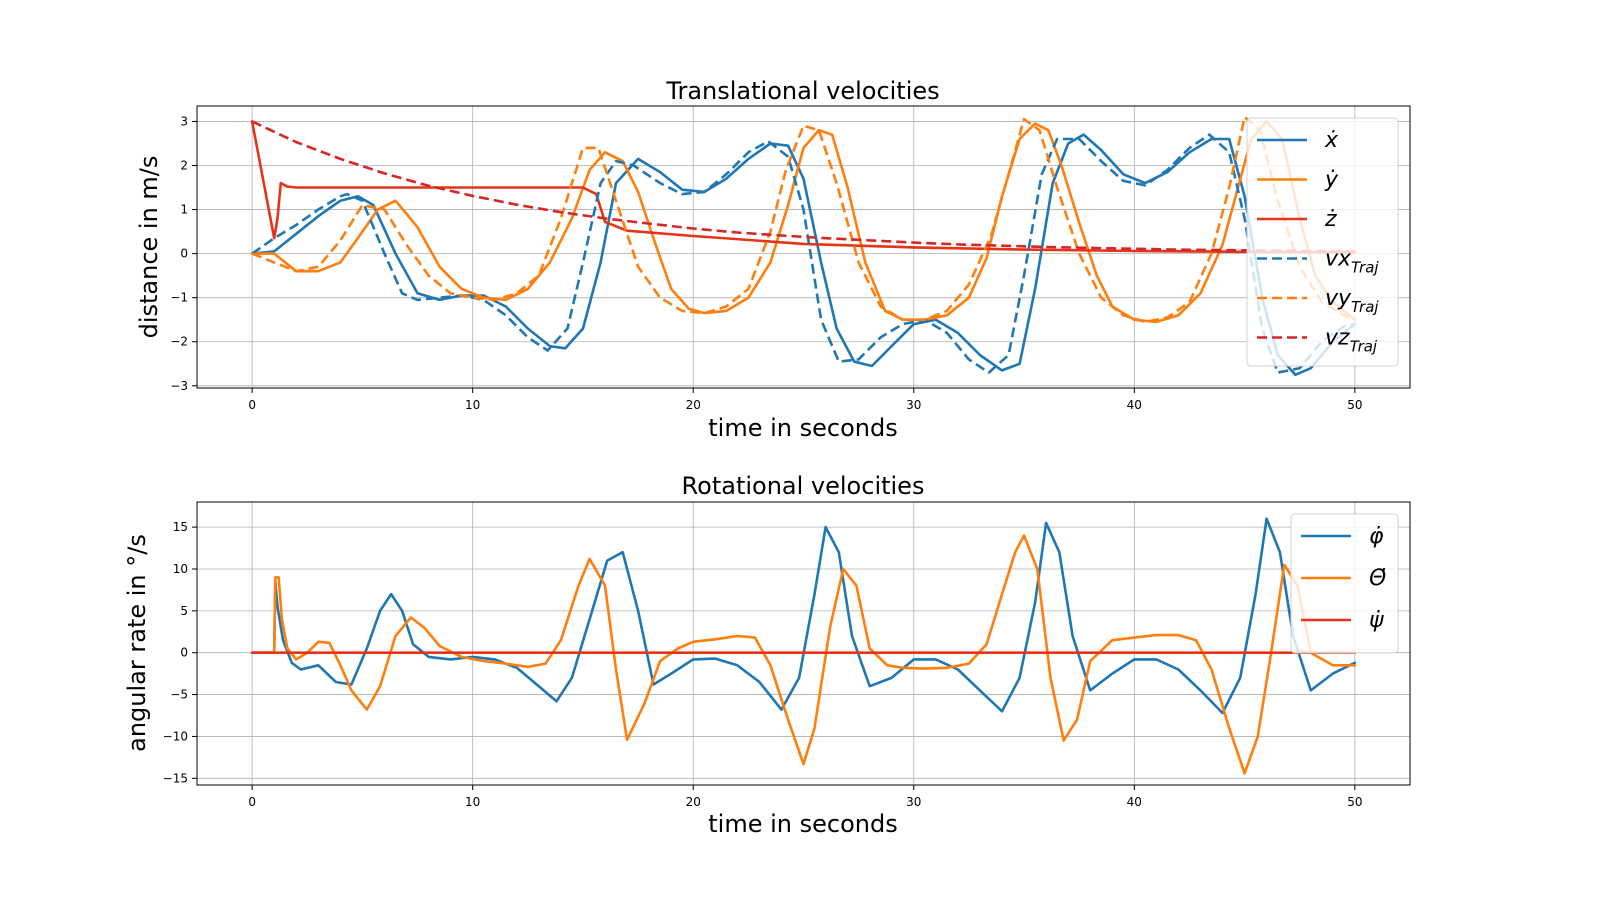 The height and width of the screenshot is (900, 1600). What do you see at coordinates (803, 486) in the screenshot?
I see `chart-title: Rotational velocities` at bounding box center [803, 486].